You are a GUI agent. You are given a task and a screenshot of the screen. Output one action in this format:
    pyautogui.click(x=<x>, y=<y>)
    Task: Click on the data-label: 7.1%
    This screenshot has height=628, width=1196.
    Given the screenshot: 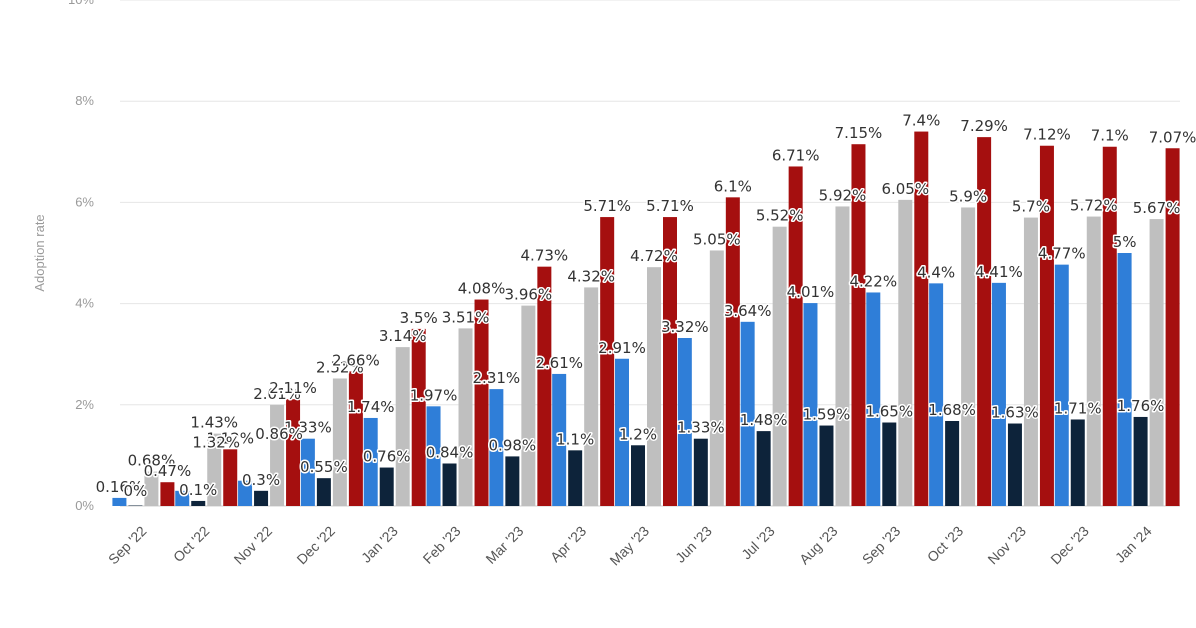 What is the action you would take?
    pyautogui.click(x=1110, y=136)
    